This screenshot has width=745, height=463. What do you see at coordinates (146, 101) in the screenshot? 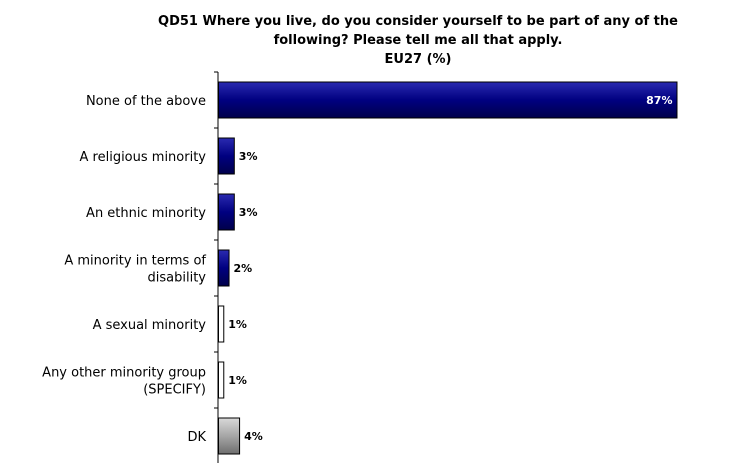
I see `category-label: None of the above` at bounding box center [146, 101].